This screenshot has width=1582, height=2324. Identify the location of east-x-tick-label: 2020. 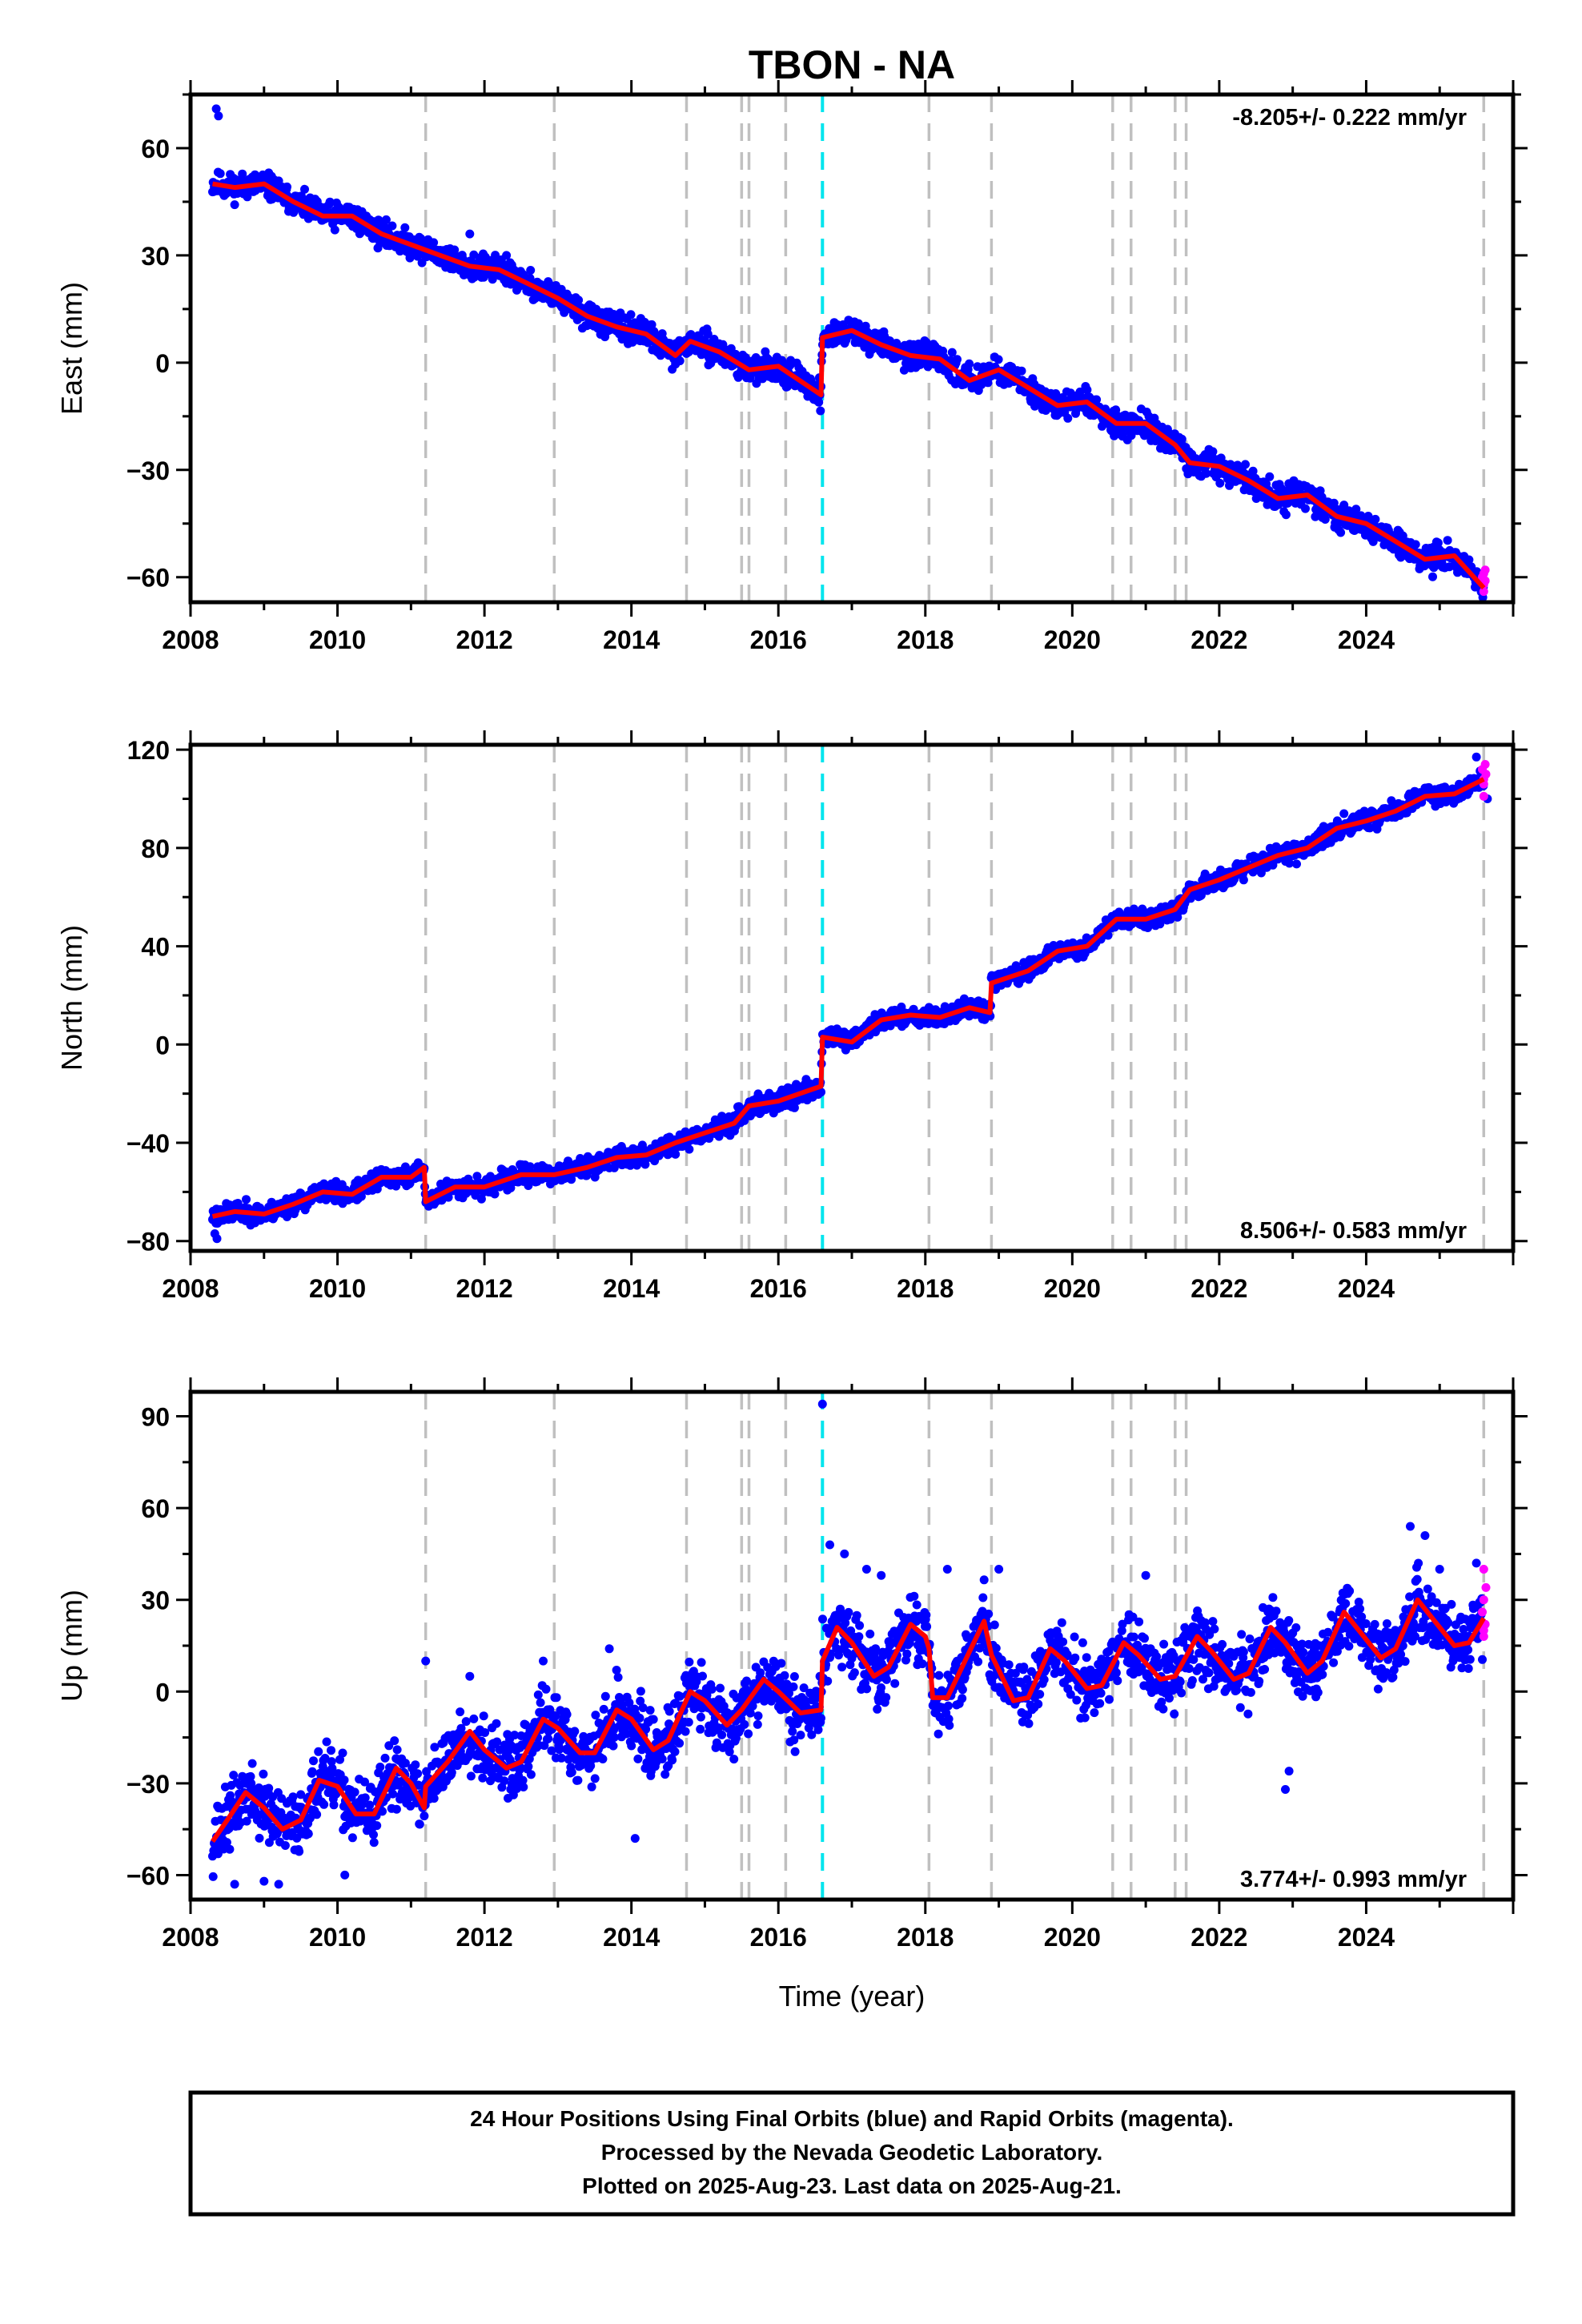
(1072, 639).